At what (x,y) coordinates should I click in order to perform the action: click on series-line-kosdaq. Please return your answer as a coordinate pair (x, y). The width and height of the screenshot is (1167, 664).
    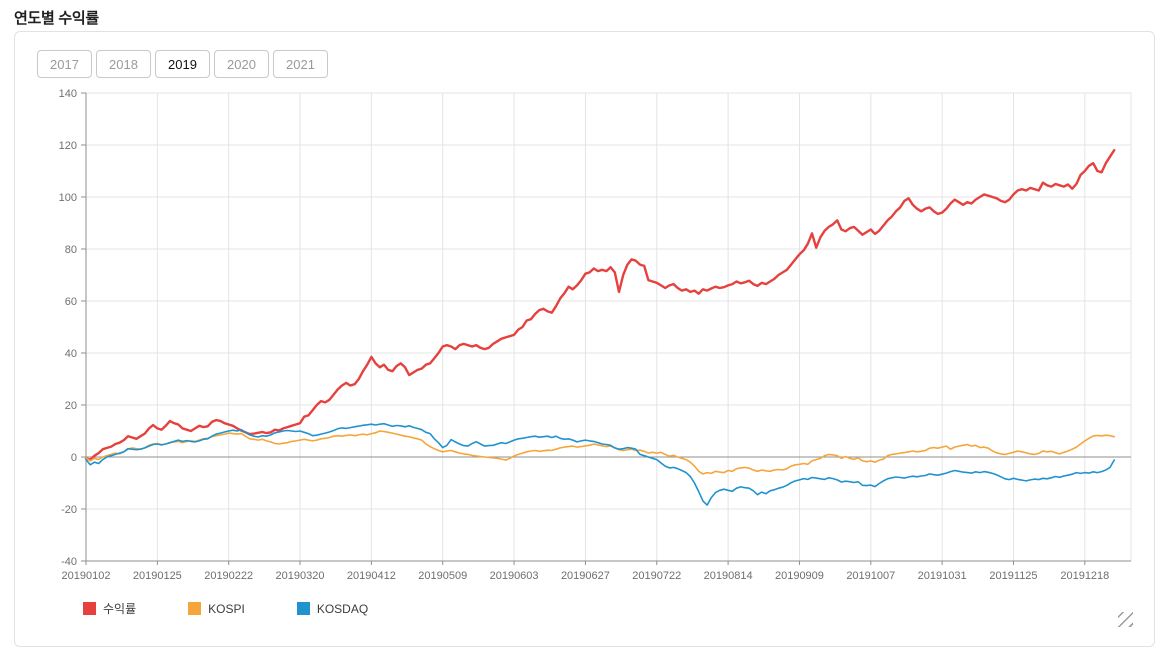
    Looking at the image, I should click on (600, 464).